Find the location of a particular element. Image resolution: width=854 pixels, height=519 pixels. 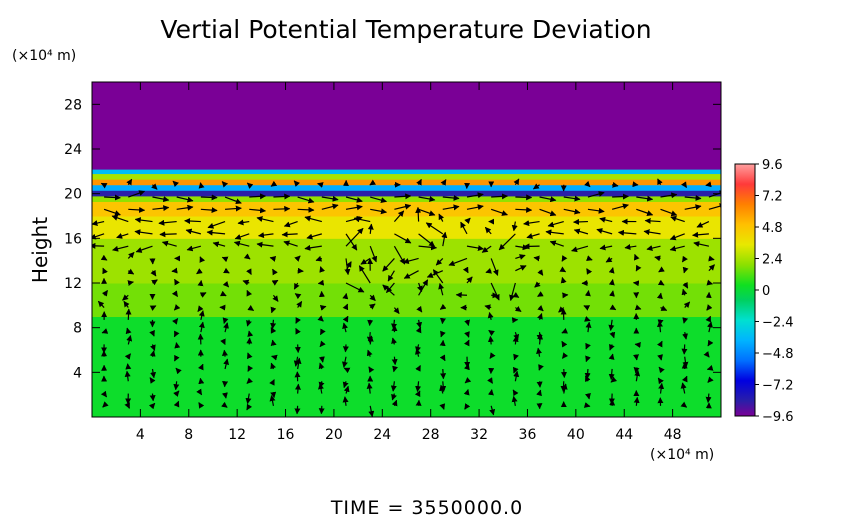

time-label: TIME = 3550000.0 is located at coordinates (426, 508).